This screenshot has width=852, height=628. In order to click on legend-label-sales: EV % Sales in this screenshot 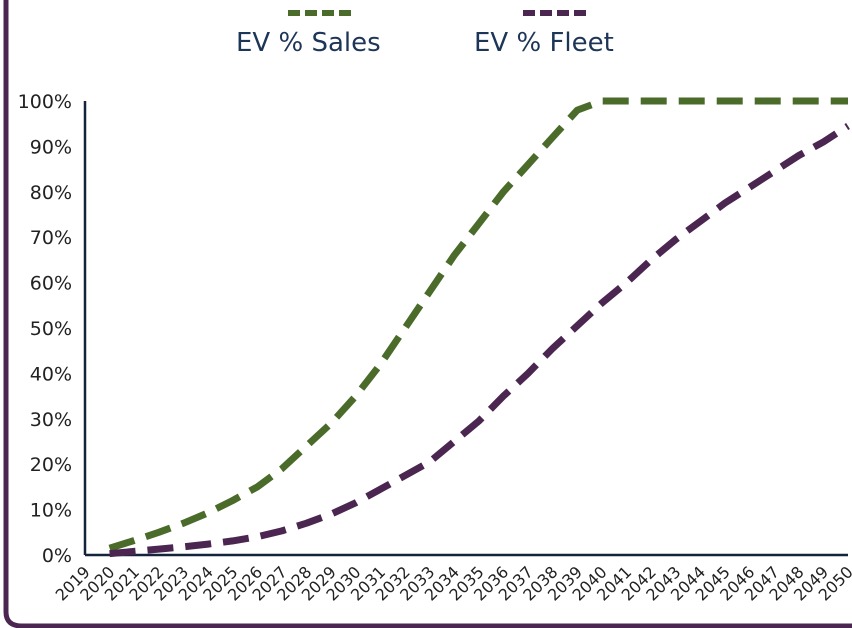, I will do `click(308, 43)`.